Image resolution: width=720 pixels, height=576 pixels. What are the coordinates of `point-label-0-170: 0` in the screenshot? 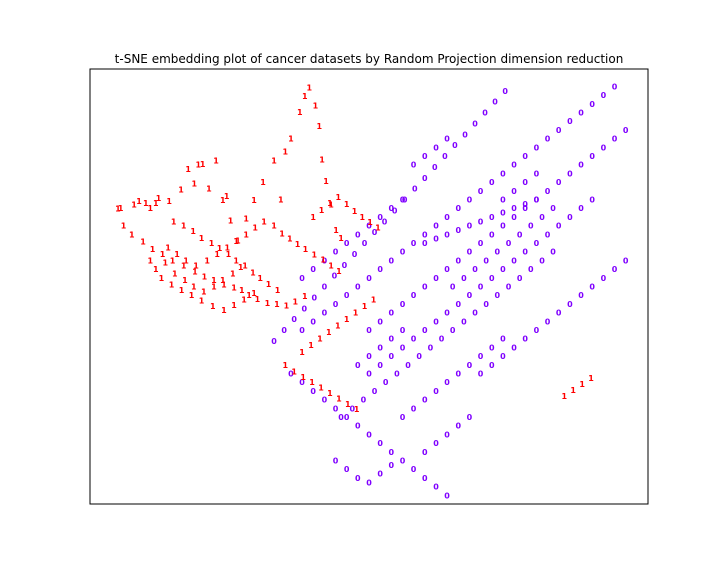 It's located at (520, 234).